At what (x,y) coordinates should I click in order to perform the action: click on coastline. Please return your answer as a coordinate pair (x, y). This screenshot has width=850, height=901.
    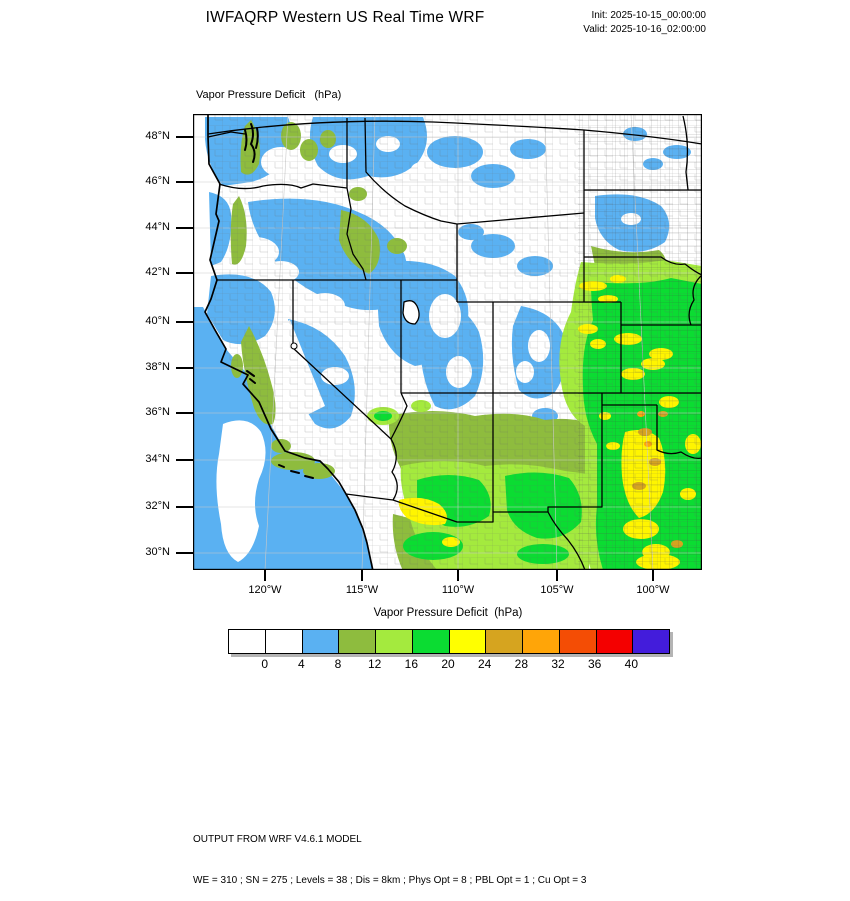
    Looking at the image, I should click on (312, 343).